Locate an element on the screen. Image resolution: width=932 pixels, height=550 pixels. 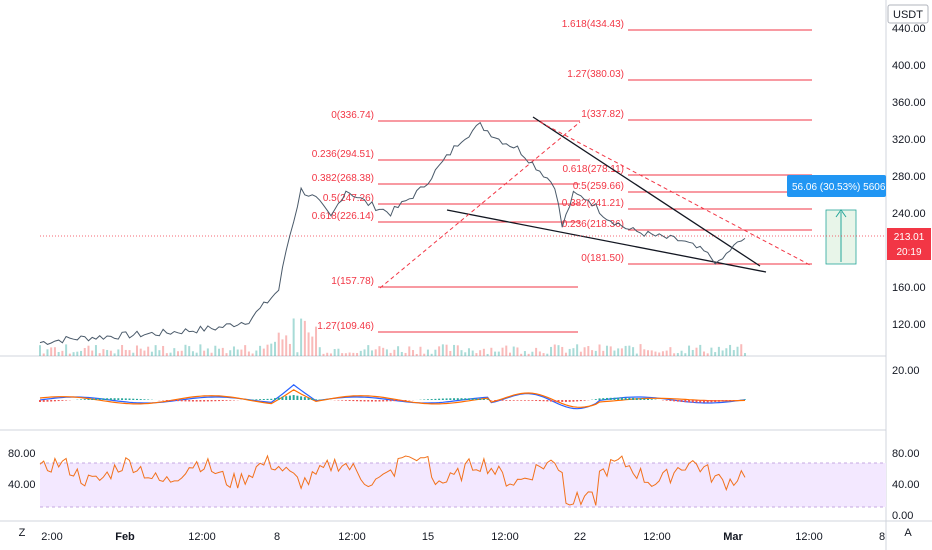
fib-trend-left is located at coordinates (480, 205).